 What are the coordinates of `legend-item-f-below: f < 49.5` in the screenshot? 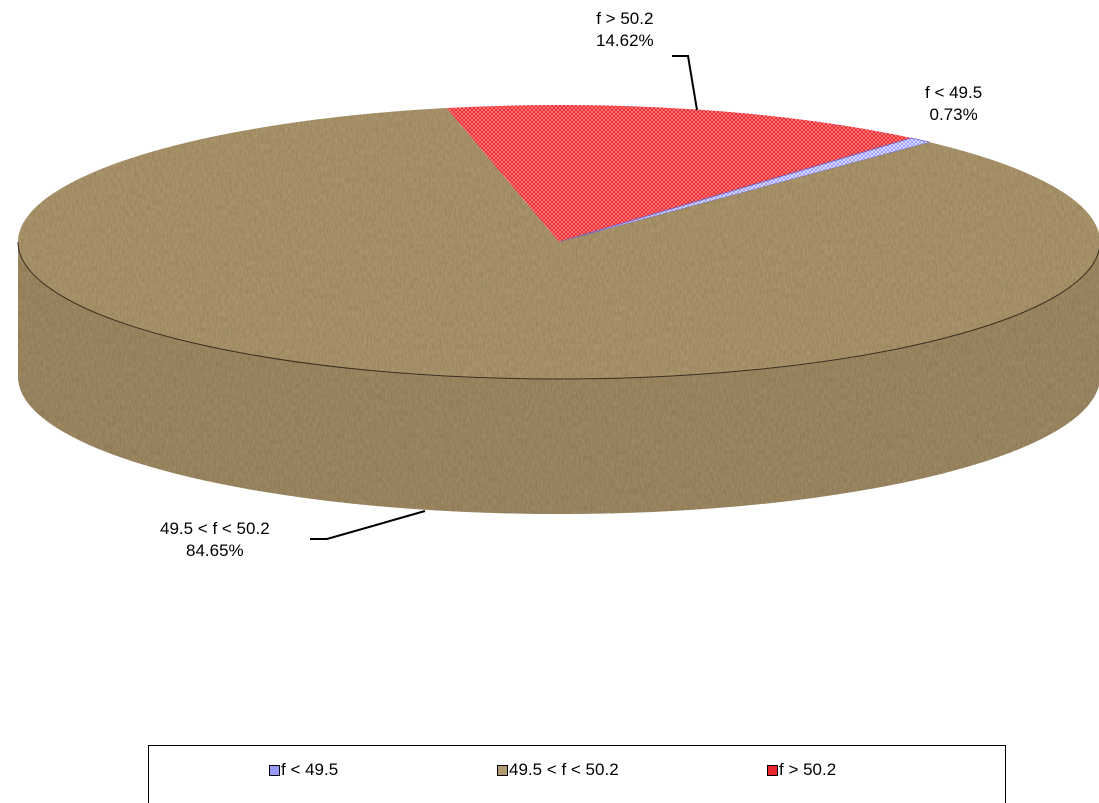 It's located at (303, 770).